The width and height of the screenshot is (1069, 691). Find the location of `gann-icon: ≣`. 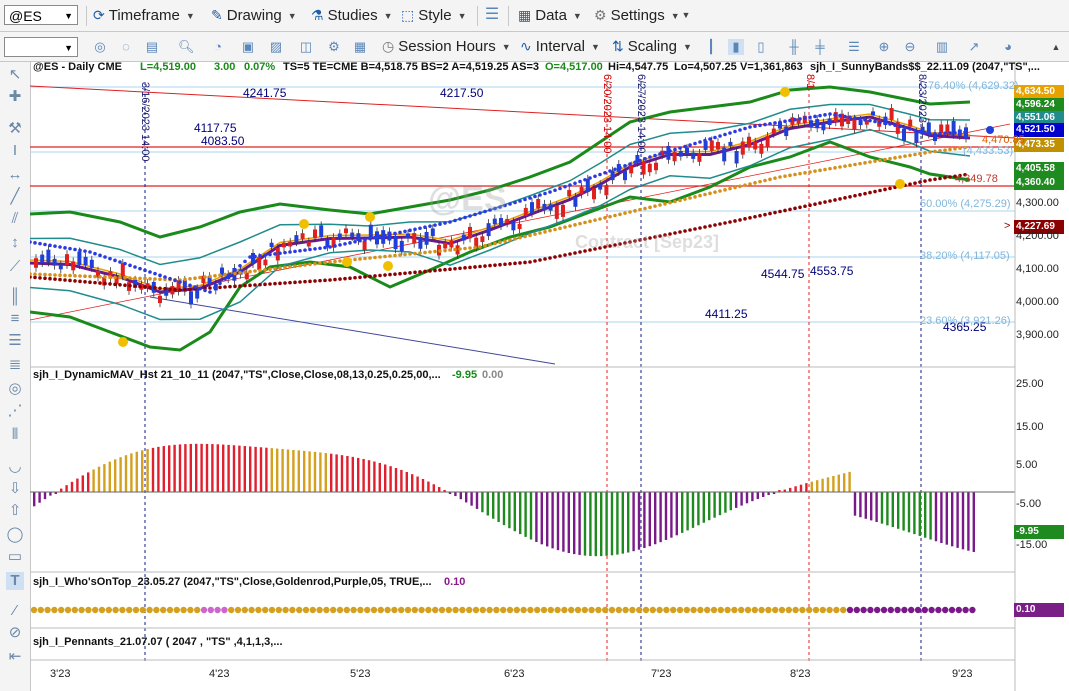

gann-icon: ≣ is located at coordinates (15, 364).